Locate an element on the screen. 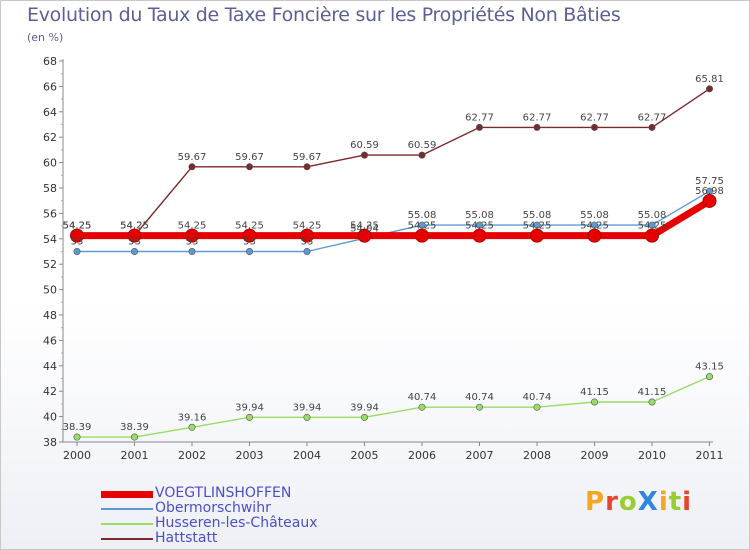  logo-letter: i is located at coordinates (687, 502).